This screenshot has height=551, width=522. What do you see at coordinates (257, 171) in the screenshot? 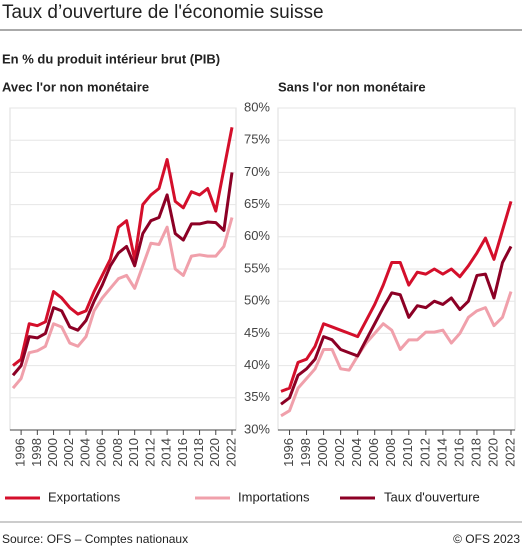
I see `y-tick-label: 70%` at bounding box center [257, 171].